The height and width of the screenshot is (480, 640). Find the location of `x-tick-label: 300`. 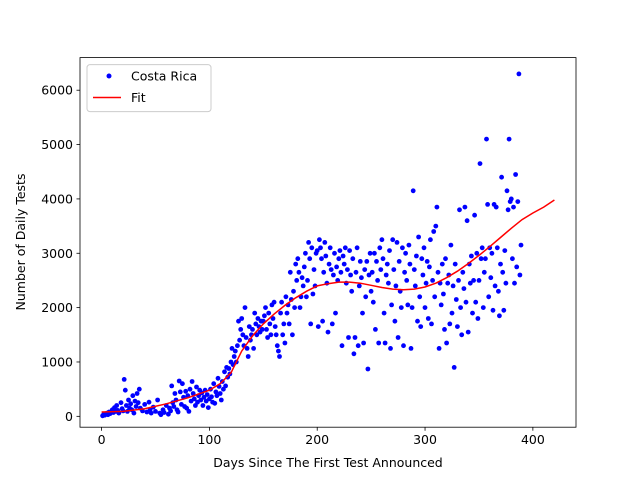

x-tick-label: 300 is located at coordinates (425, 439).